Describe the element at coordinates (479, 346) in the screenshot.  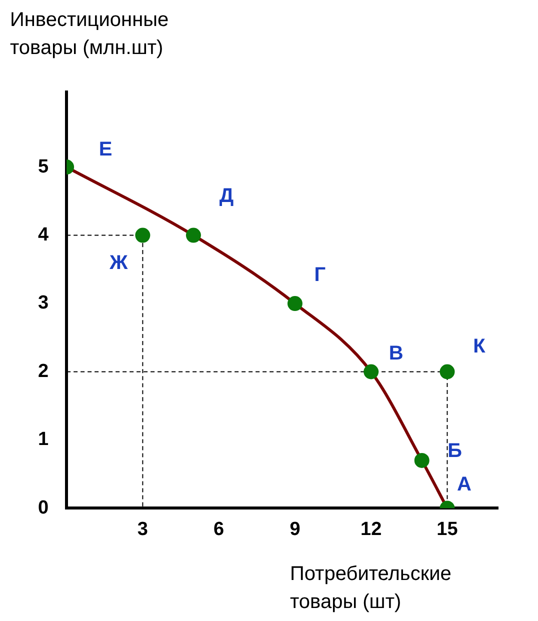
I see `annotation: К` at that location.